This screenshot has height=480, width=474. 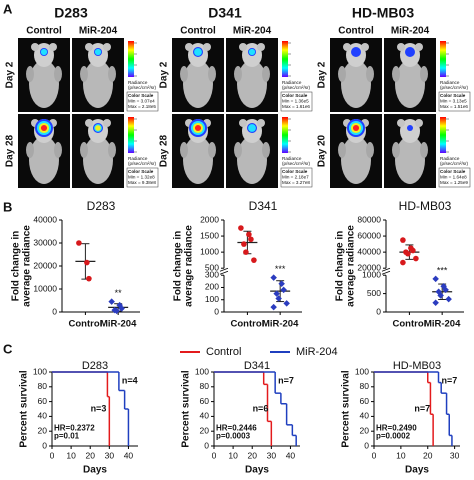 What do you see at coordinates (410, 31) in the screenshot?
I see `column-header: MiR-204` at bounding box center [410, 31].